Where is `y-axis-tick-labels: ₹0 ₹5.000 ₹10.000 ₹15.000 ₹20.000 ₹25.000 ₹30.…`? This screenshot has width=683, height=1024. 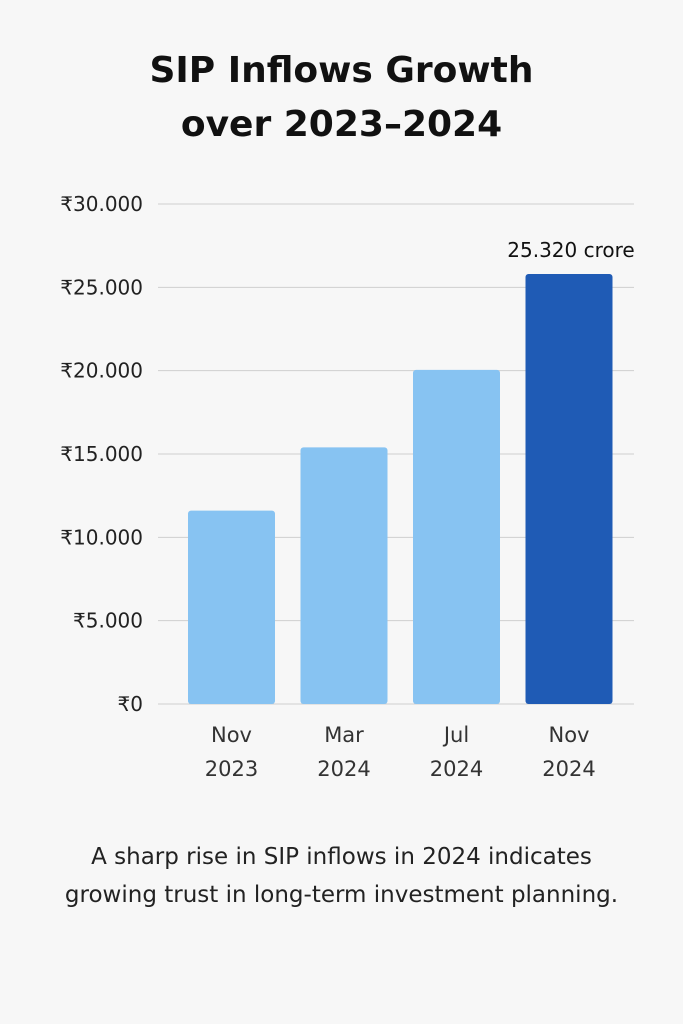
y-axis-tick-labels: ₹0 ₹5.000 ₹10.000 ₹15.000 ₹20.000 ₹25.000 ₹30.… is located at coordinates (101, 454).